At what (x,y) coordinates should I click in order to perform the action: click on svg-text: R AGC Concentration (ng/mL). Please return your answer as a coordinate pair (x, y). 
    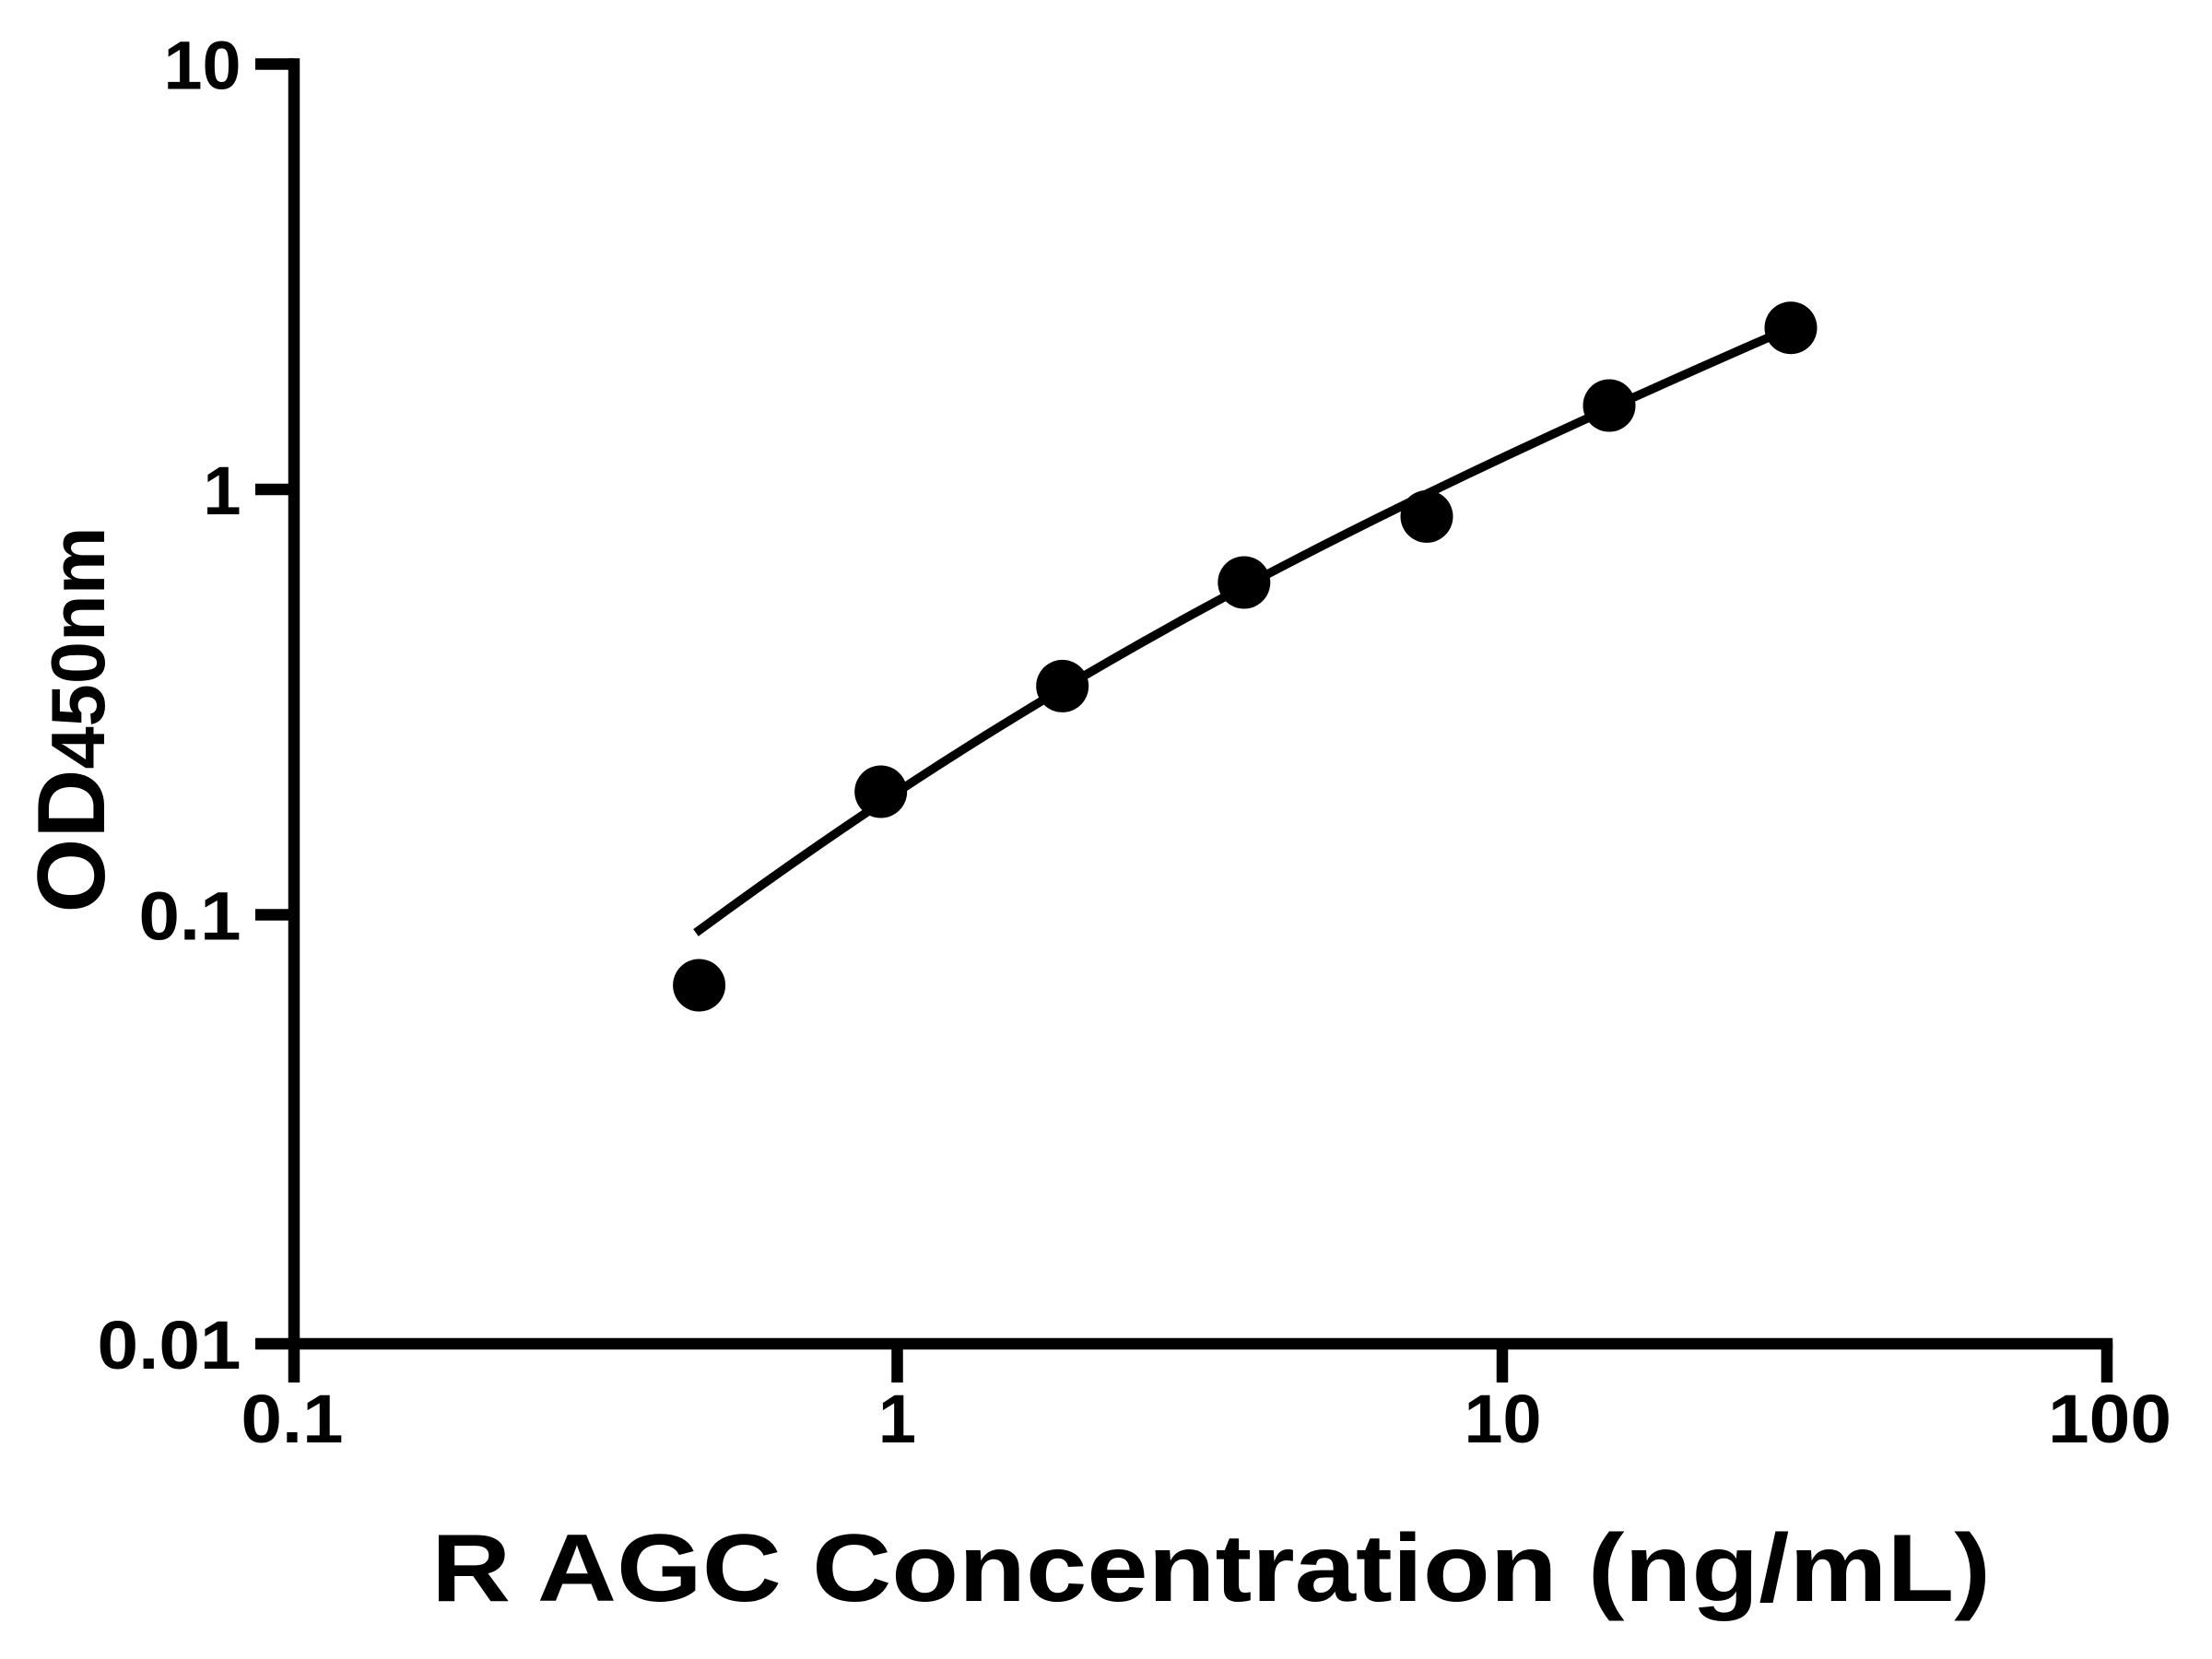
    Looking at the image, I should click on (1211, 1568).